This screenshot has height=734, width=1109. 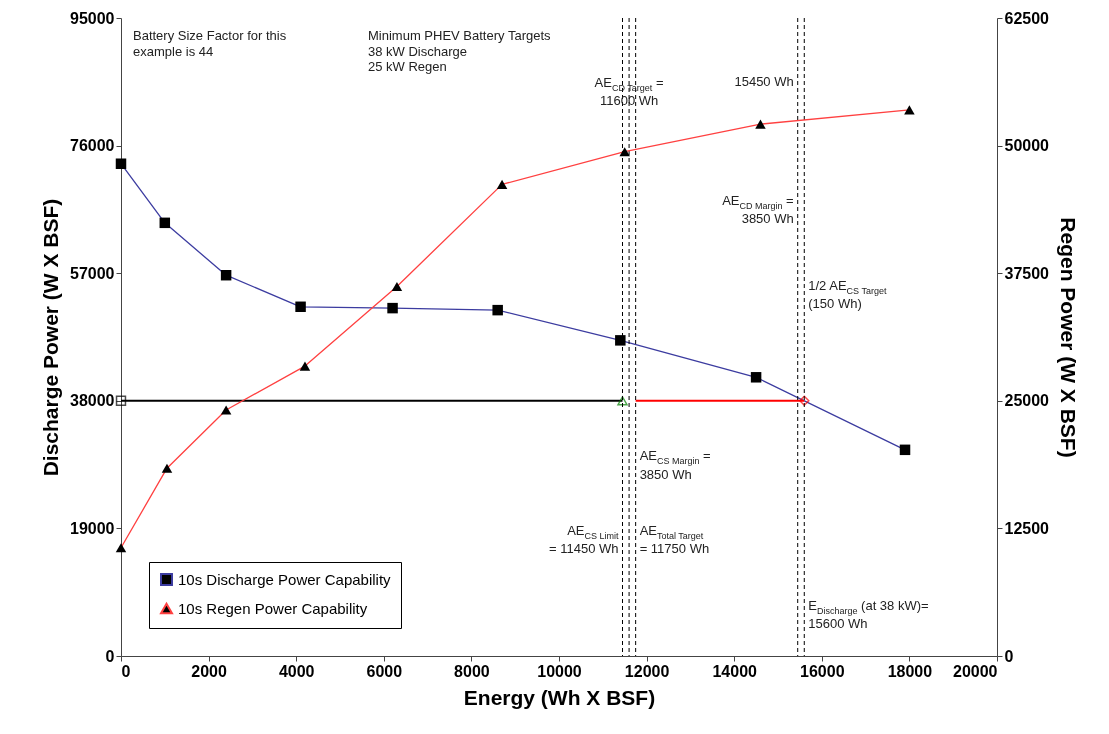 What do you see at coordinates (910, 671) in the screenshot?
I see `x-tick-label: 18000` at bounding box center [910, 671].